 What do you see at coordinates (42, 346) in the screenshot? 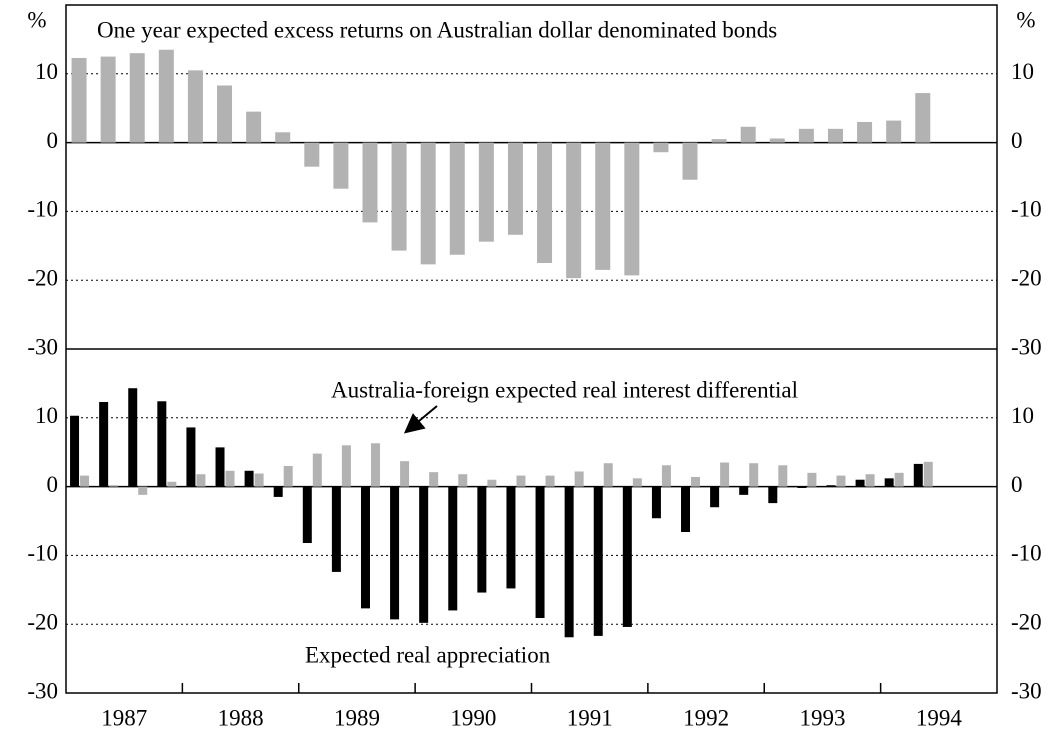
I see `y-tick-label: -30` at bounding box center [42, 346].